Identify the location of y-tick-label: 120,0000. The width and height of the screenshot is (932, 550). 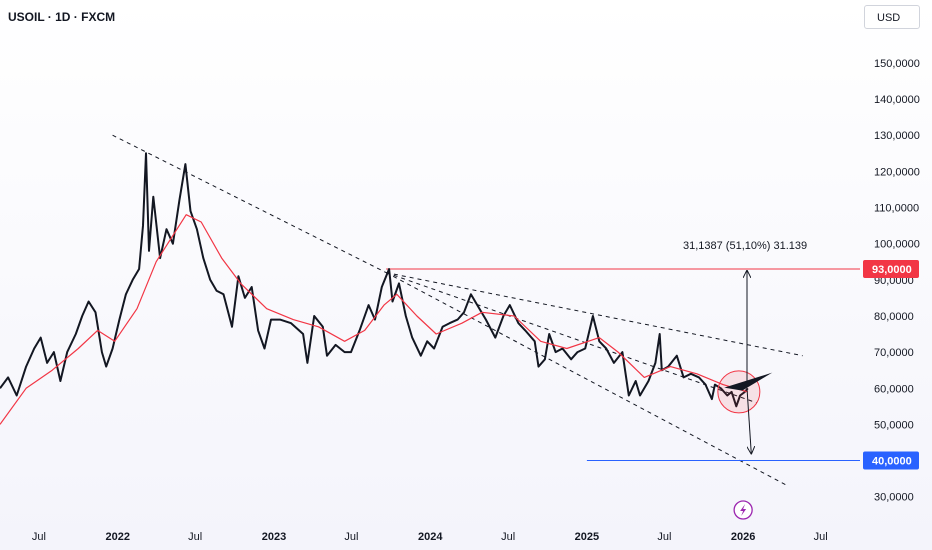
(897, 172).